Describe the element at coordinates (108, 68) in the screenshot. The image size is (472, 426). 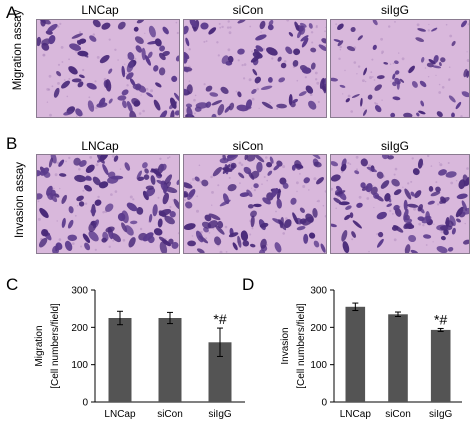
I see `micrograph-migration-lncap` at that location.